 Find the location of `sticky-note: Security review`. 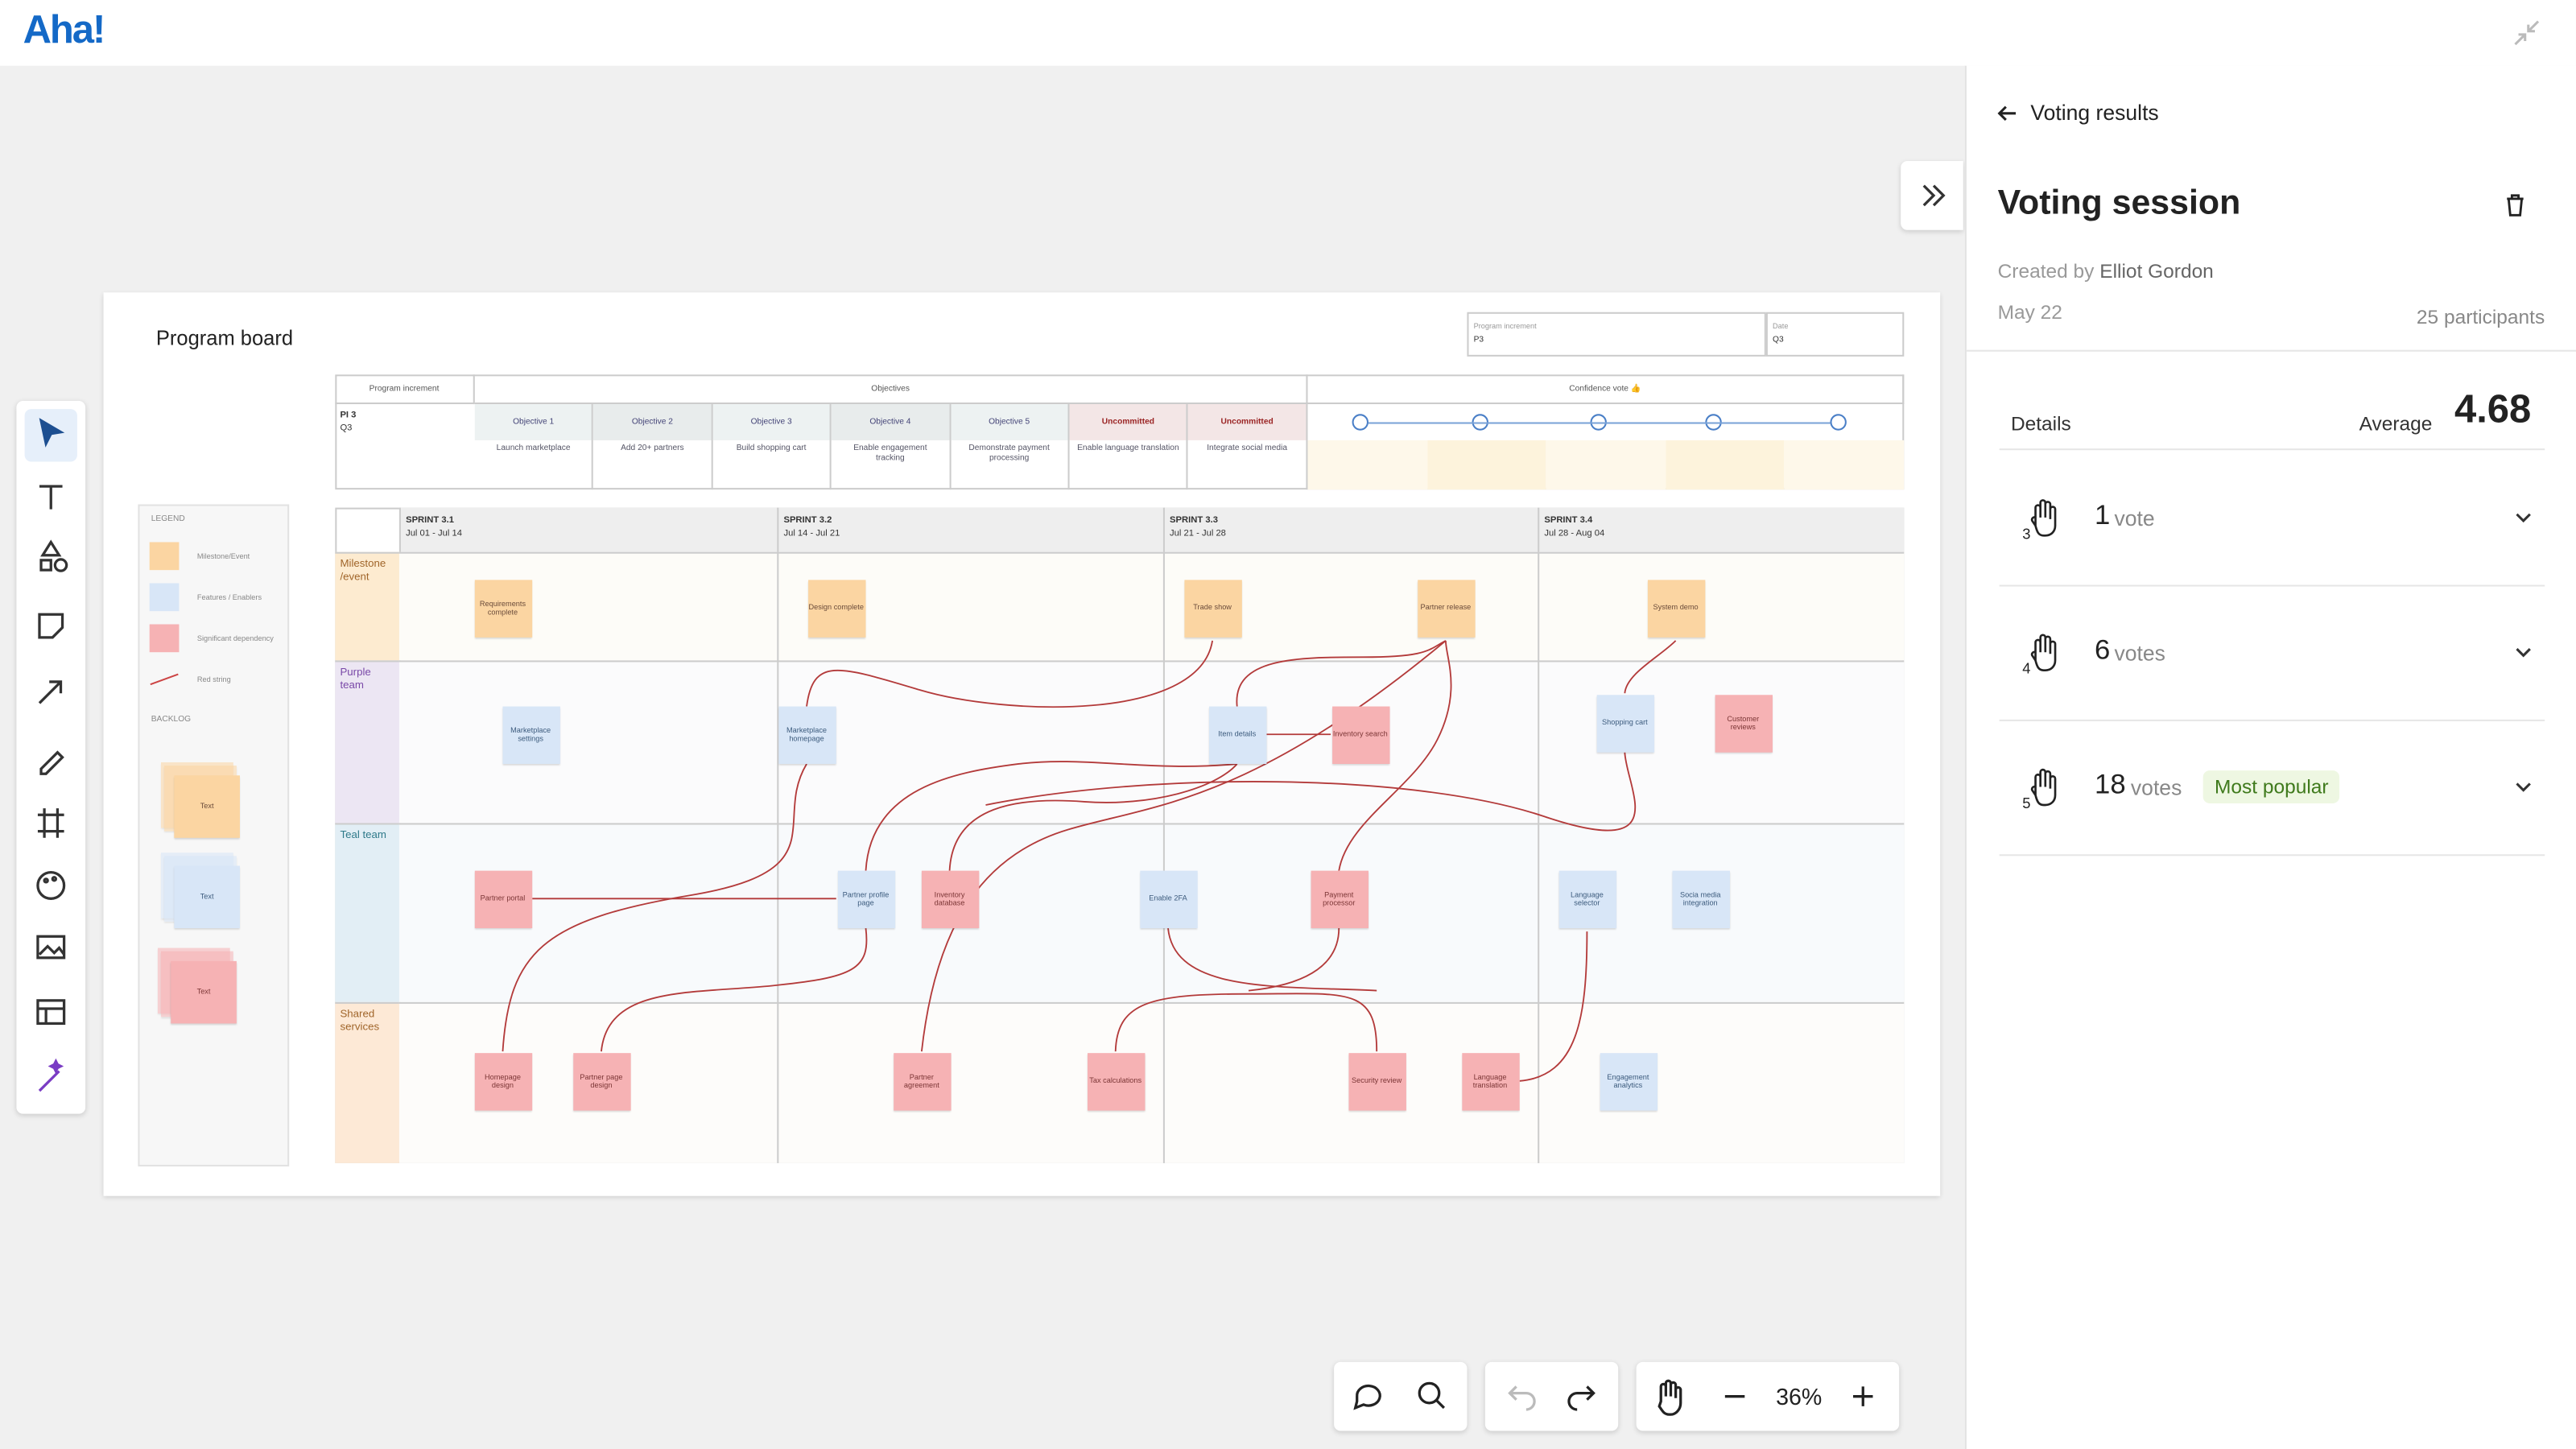

sticky-note: Security review is located at coordinates (1377, 1081).